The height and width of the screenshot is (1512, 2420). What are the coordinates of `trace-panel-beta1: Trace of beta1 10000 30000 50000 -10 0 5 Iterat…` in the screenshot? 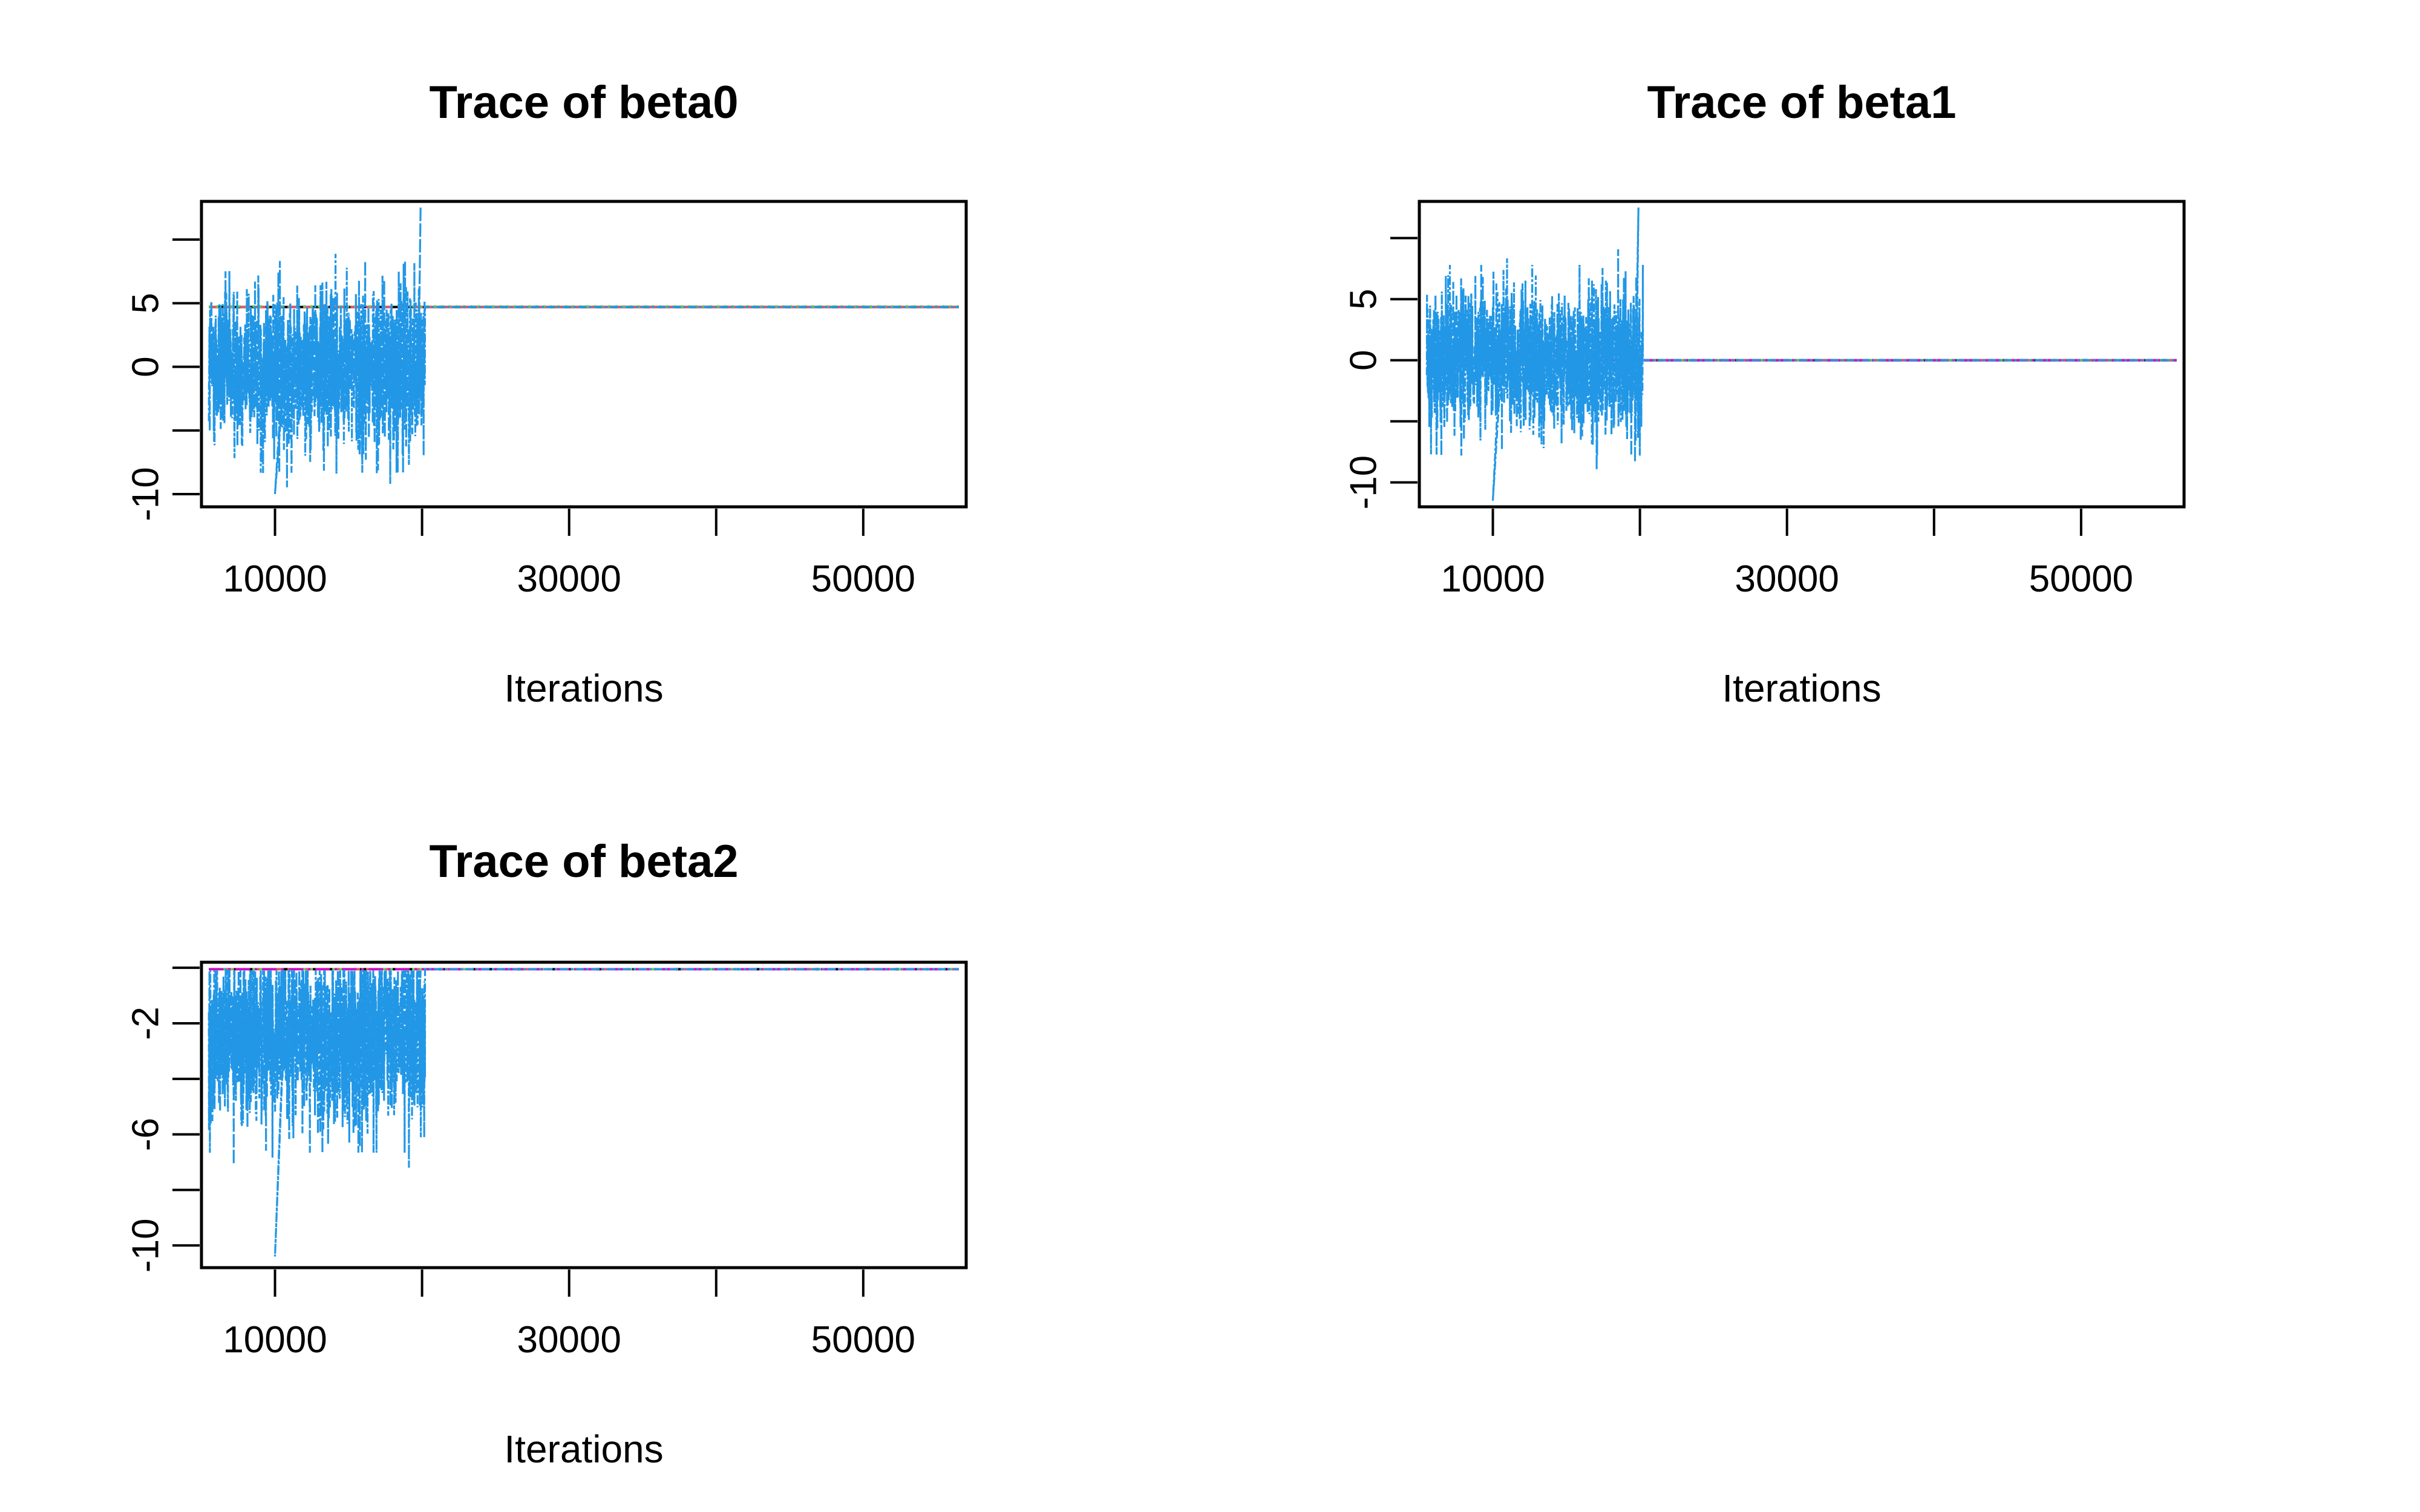 It's located at (1764, 394).